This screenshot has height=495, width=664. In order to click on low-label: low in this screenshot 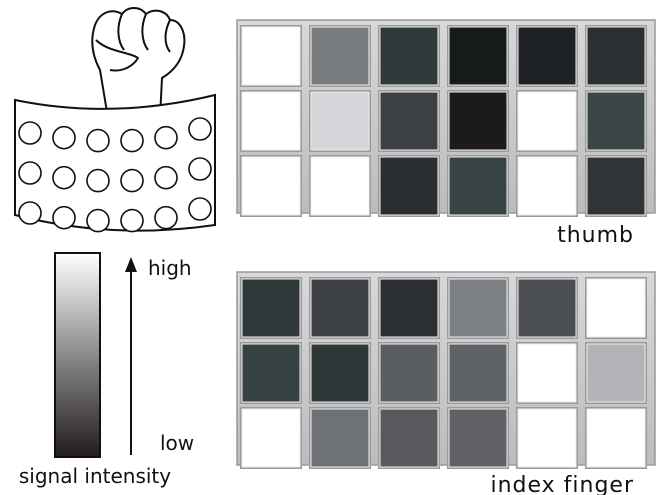, I will do `click(177, 443)`.